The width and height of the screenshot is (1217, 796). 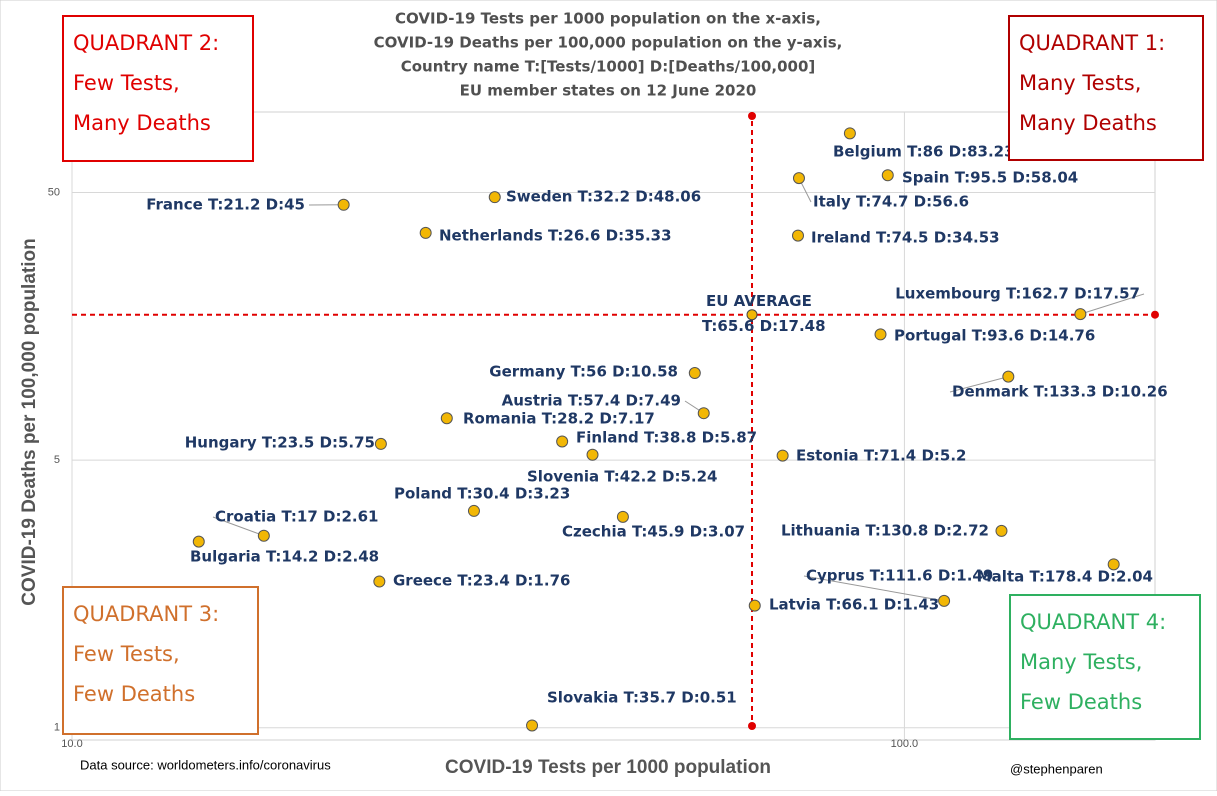 I want to click on chart-title: EU member states on 12 June 2020, so click(x=608, y=91).